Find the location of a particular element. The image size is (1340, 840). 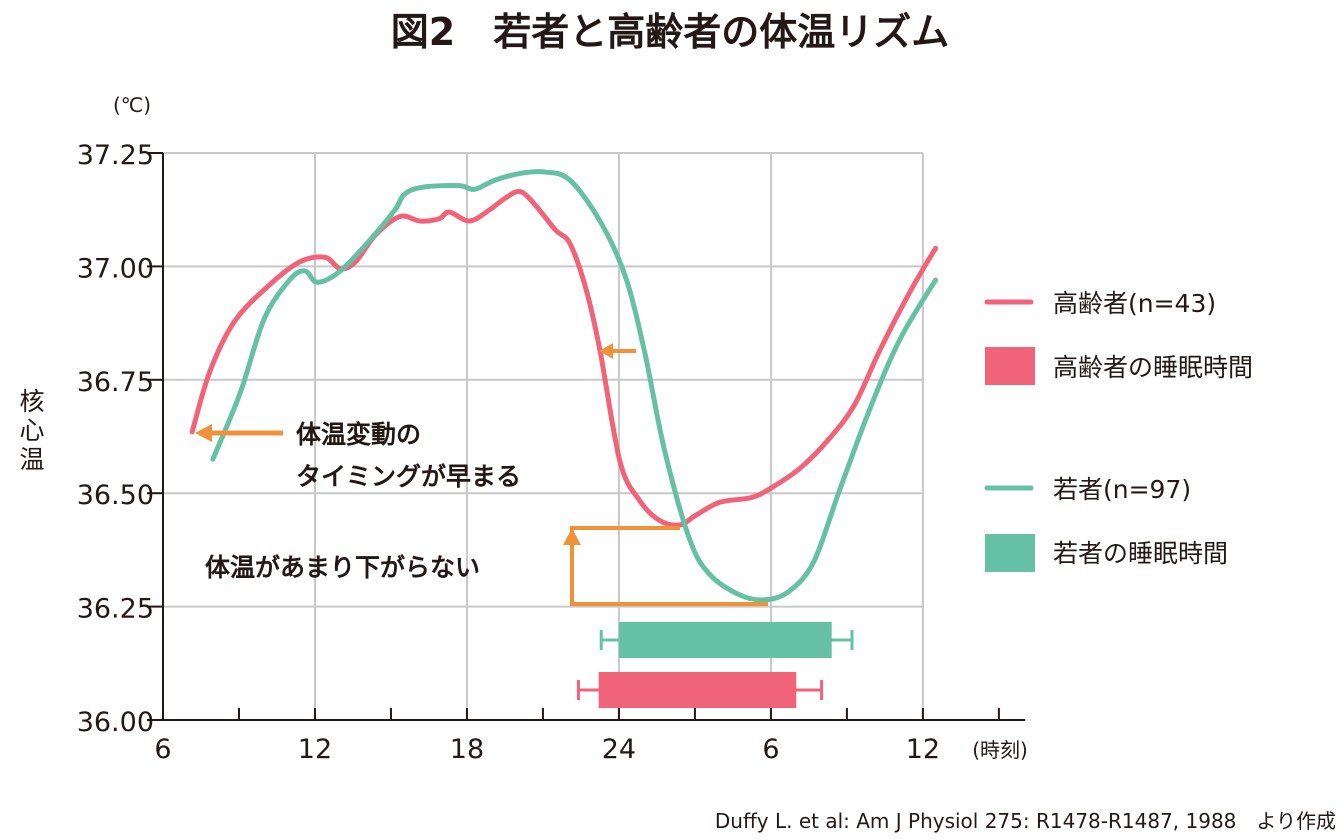

annotation-amplitude: 体温があまり下がらない is located at coordinates (342, 567).